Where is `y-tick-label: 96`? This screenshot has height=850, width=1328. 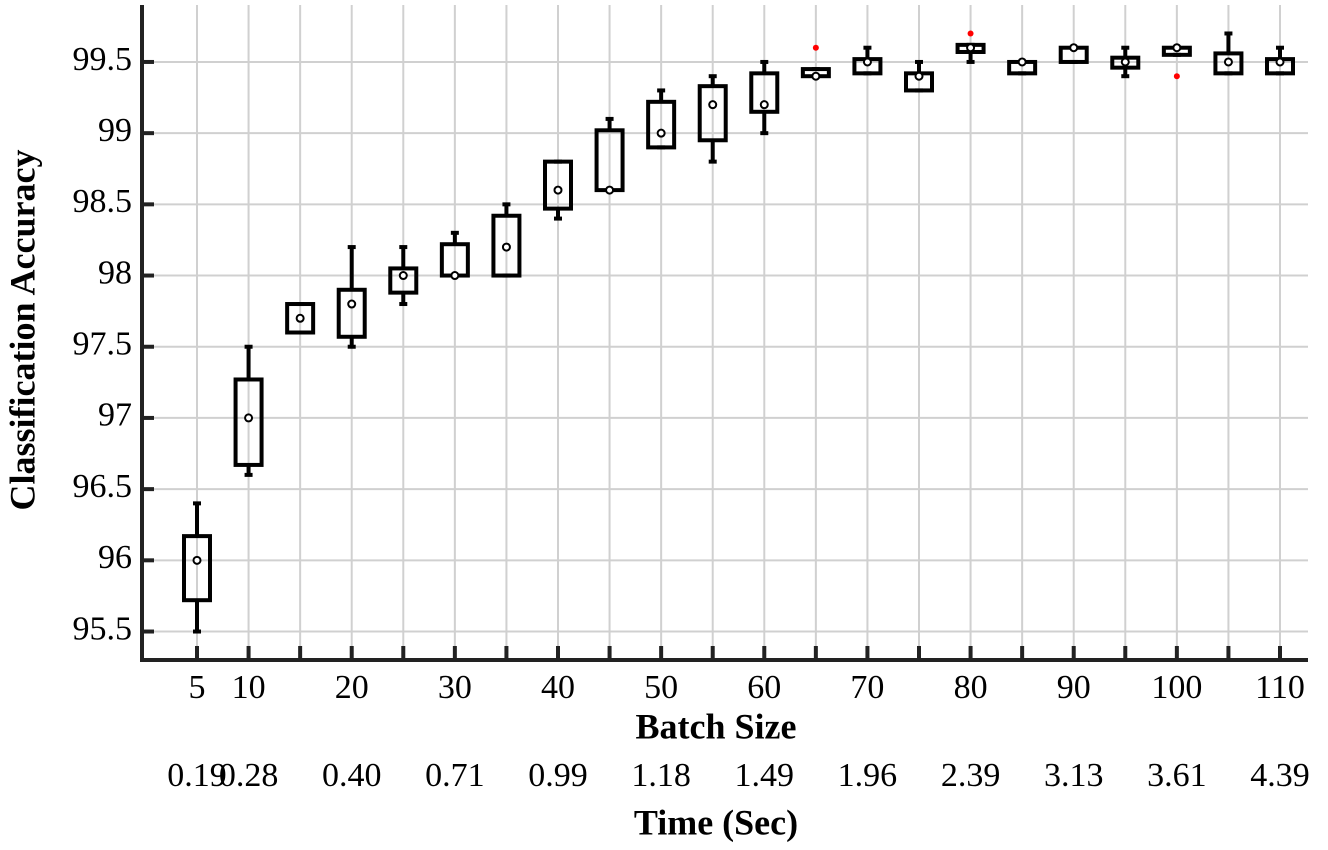 y-tick-label: 96 is located at coordinates (115, 557).